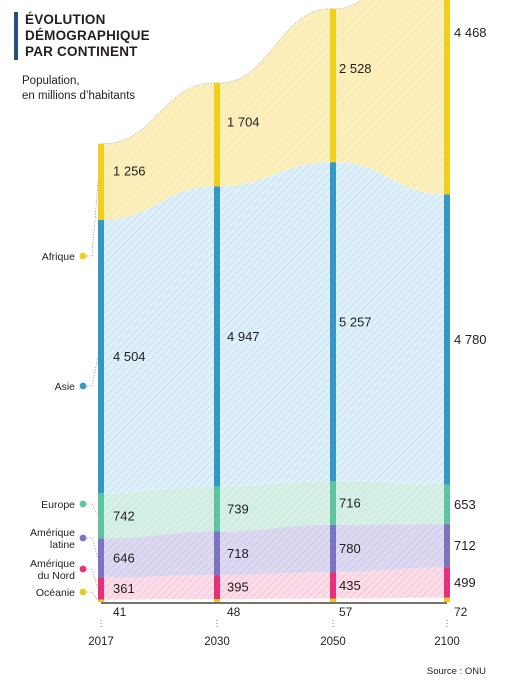  Describe the element at coordinates (65, 387) in the screenshot. I see `legend-label-4-0: Asie` at that location.